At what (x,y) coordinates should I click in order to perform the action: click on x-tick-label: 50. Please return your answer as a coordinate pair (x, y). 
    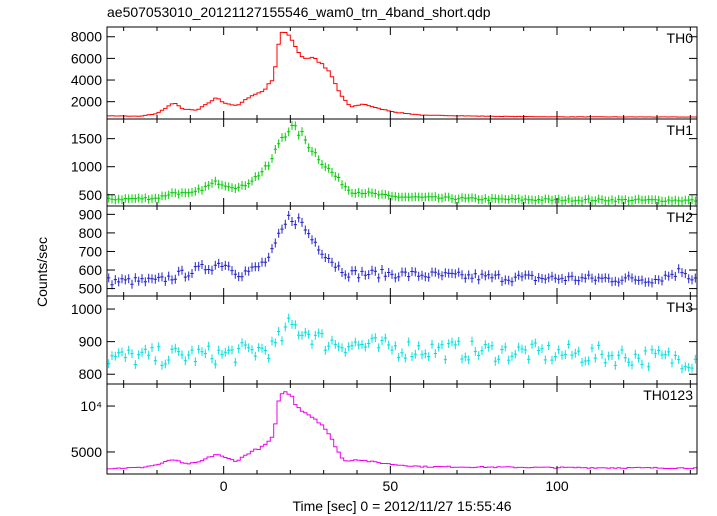
    Looking at the image, I should click on (391, 486).